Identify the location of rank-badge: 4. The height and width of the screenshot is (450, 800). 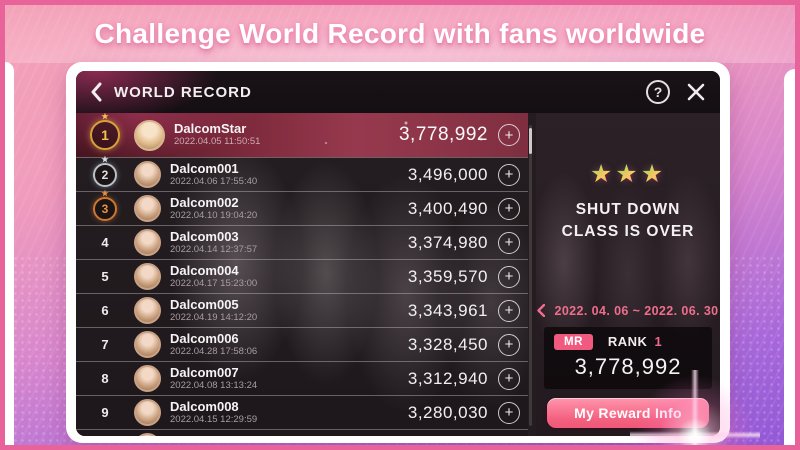
(105, 242).